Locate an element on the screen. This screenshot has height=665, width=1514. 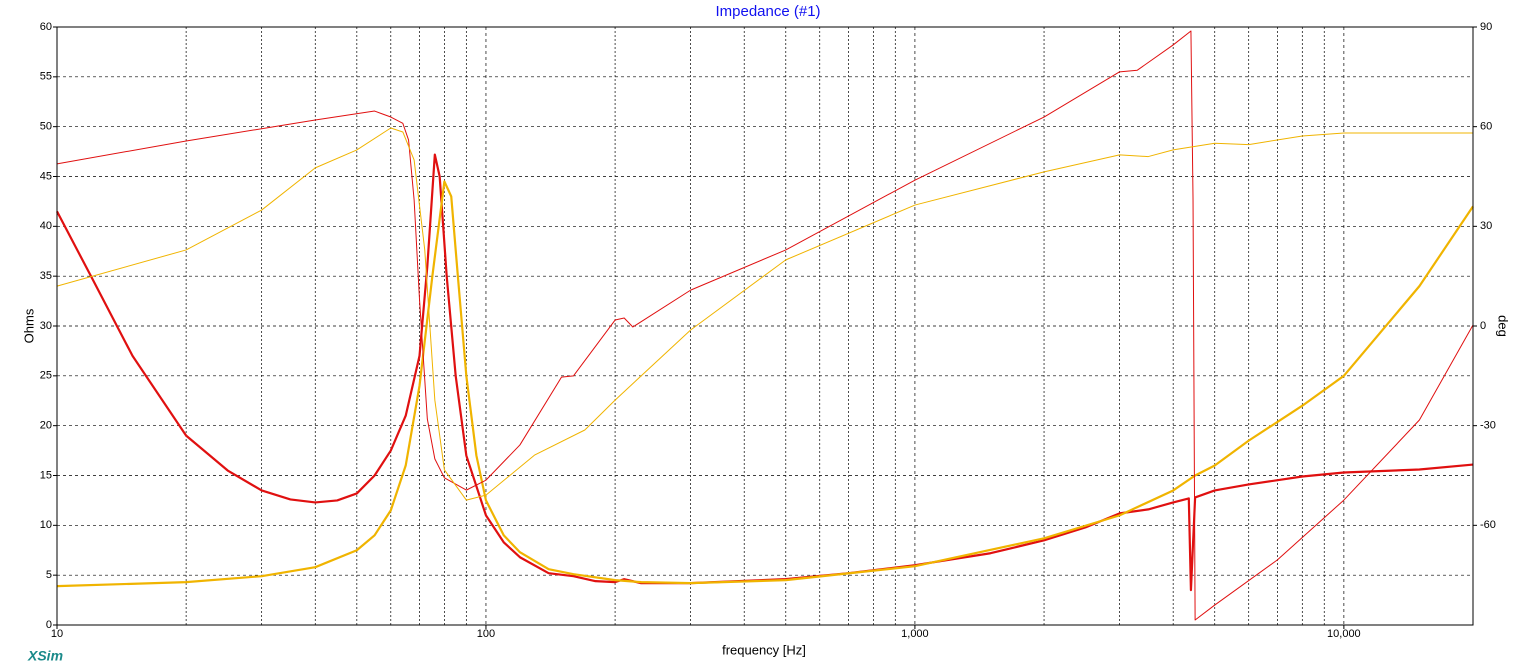
y2-tick-label: 90 is located at coordinates (1486, 27).